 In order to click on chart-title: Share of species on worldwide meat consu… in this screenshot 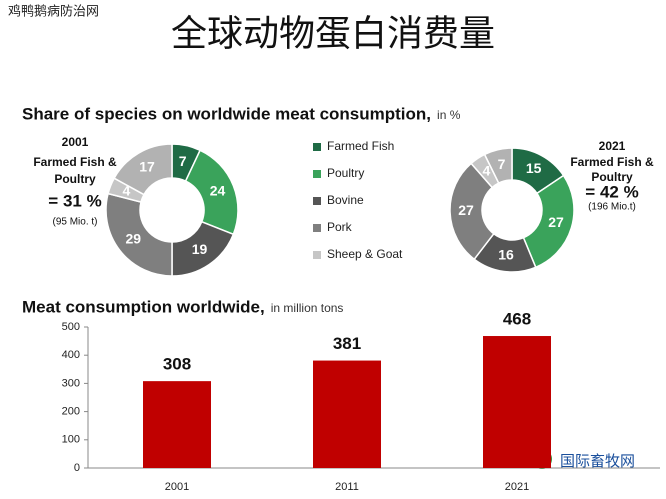, I will do `click(226, 113)`.